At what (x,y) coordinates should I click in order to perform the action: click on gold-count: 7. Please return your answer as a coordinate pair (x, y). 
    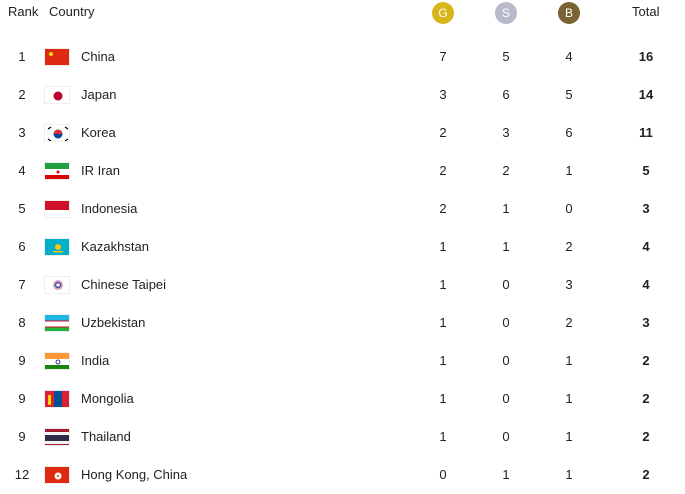
    Looking at the image, I should click on (443, 56).